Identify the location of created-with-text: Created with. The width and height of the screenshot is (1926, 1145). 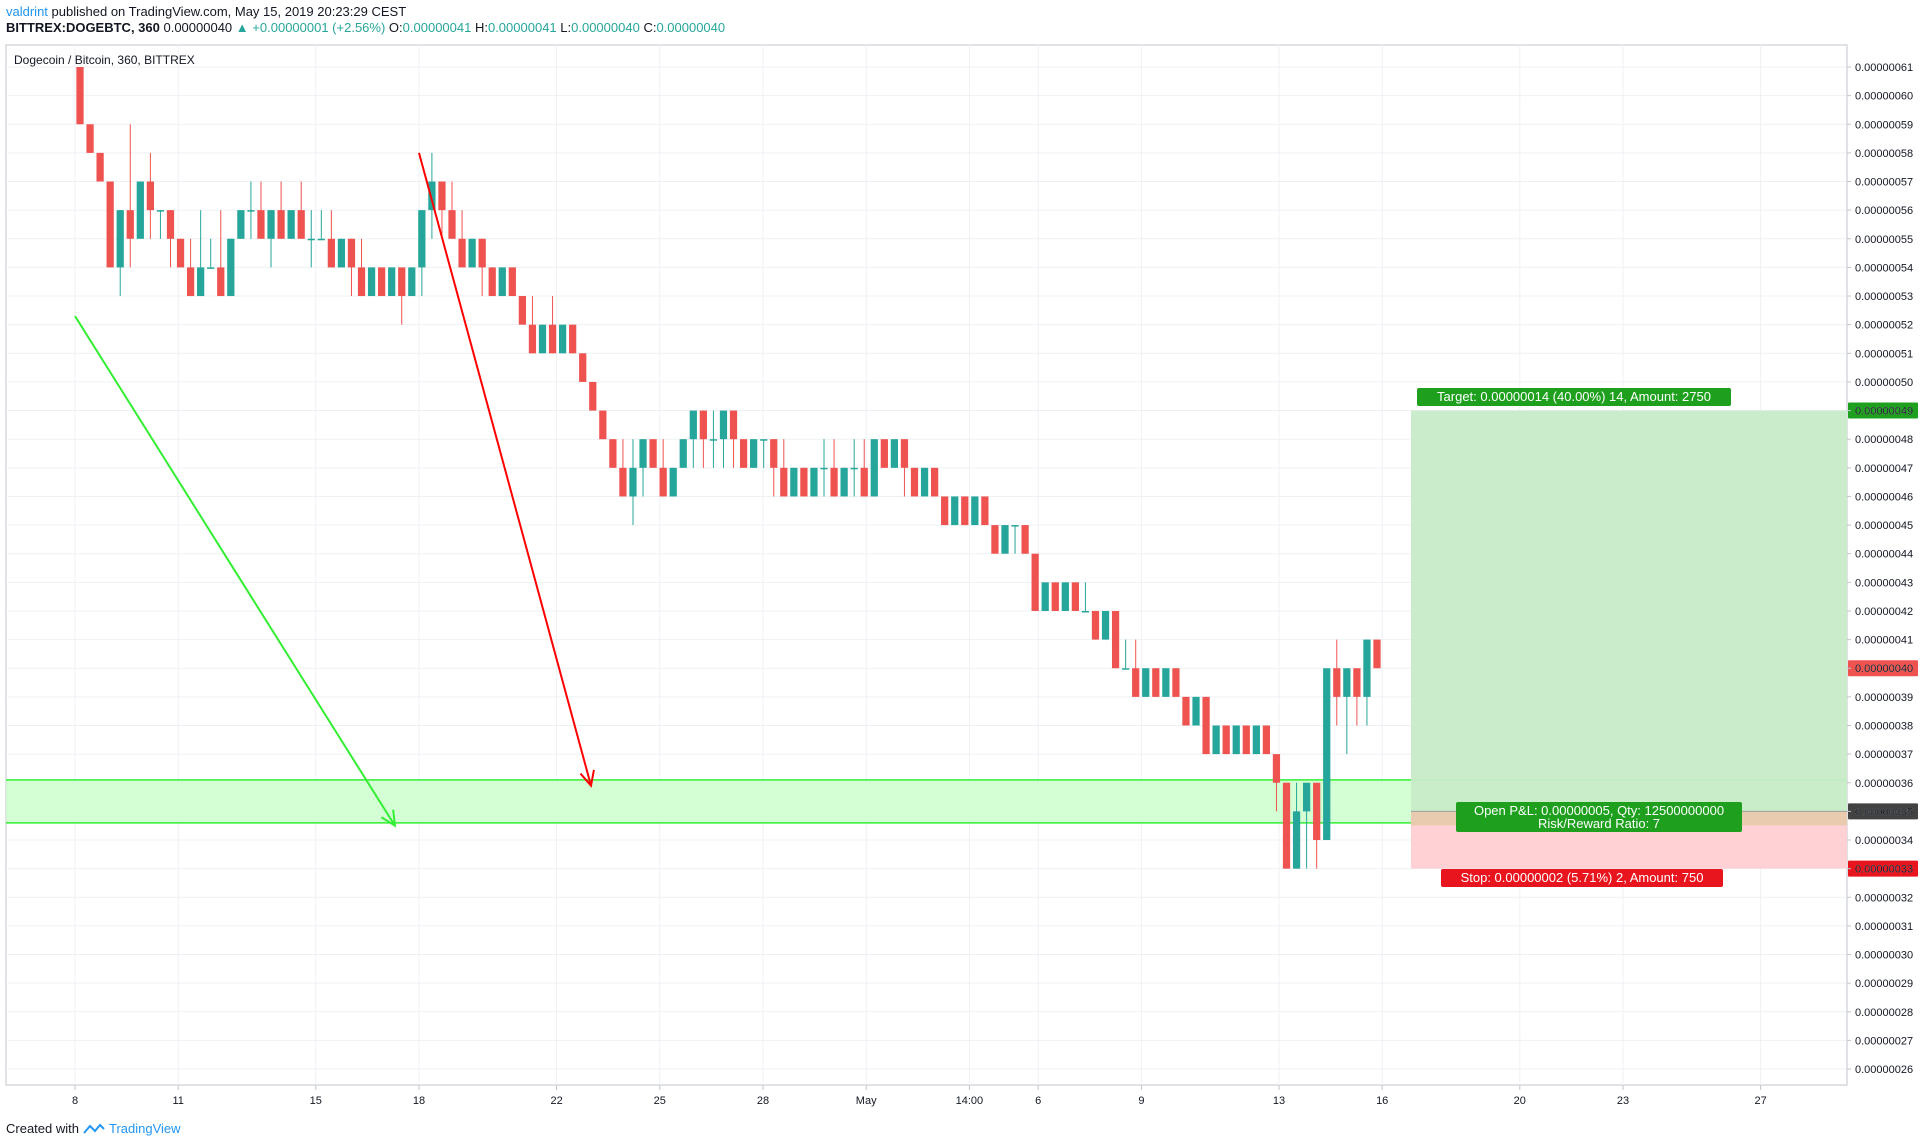
(42, 1128).